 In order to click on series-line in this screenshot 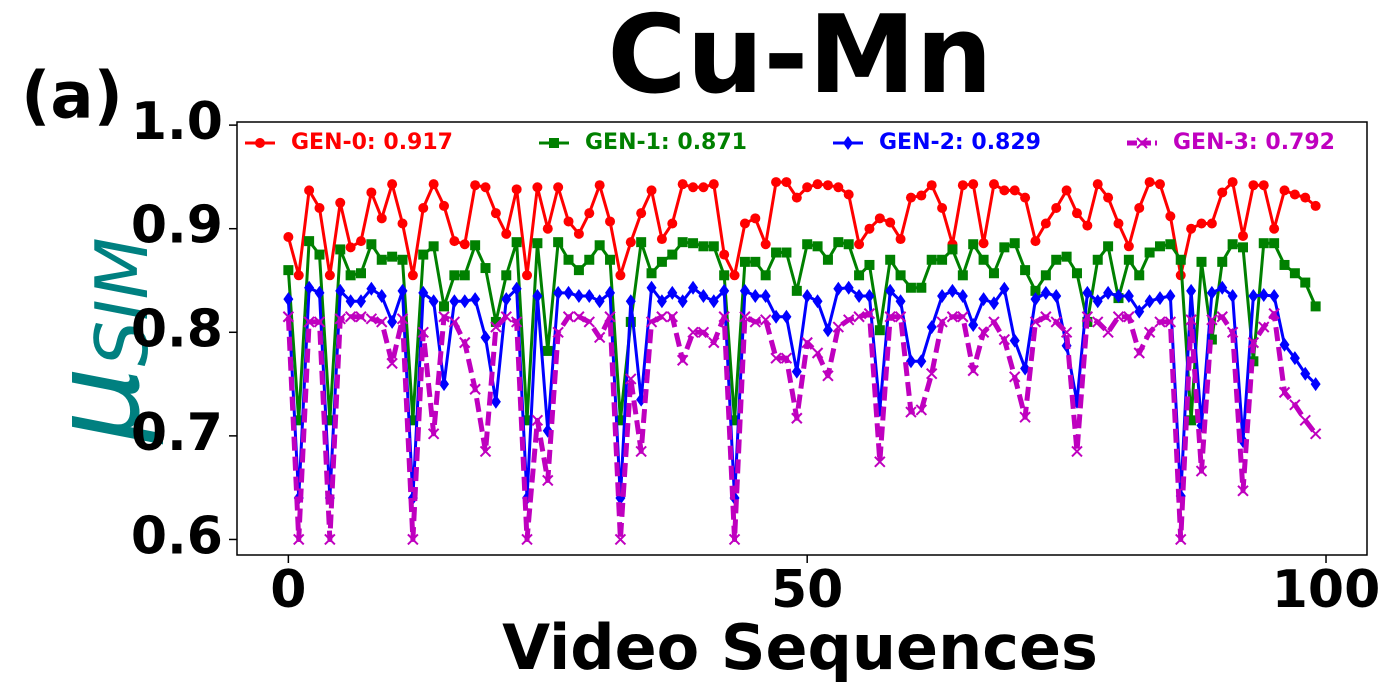, I will do `click(801, 228)`.